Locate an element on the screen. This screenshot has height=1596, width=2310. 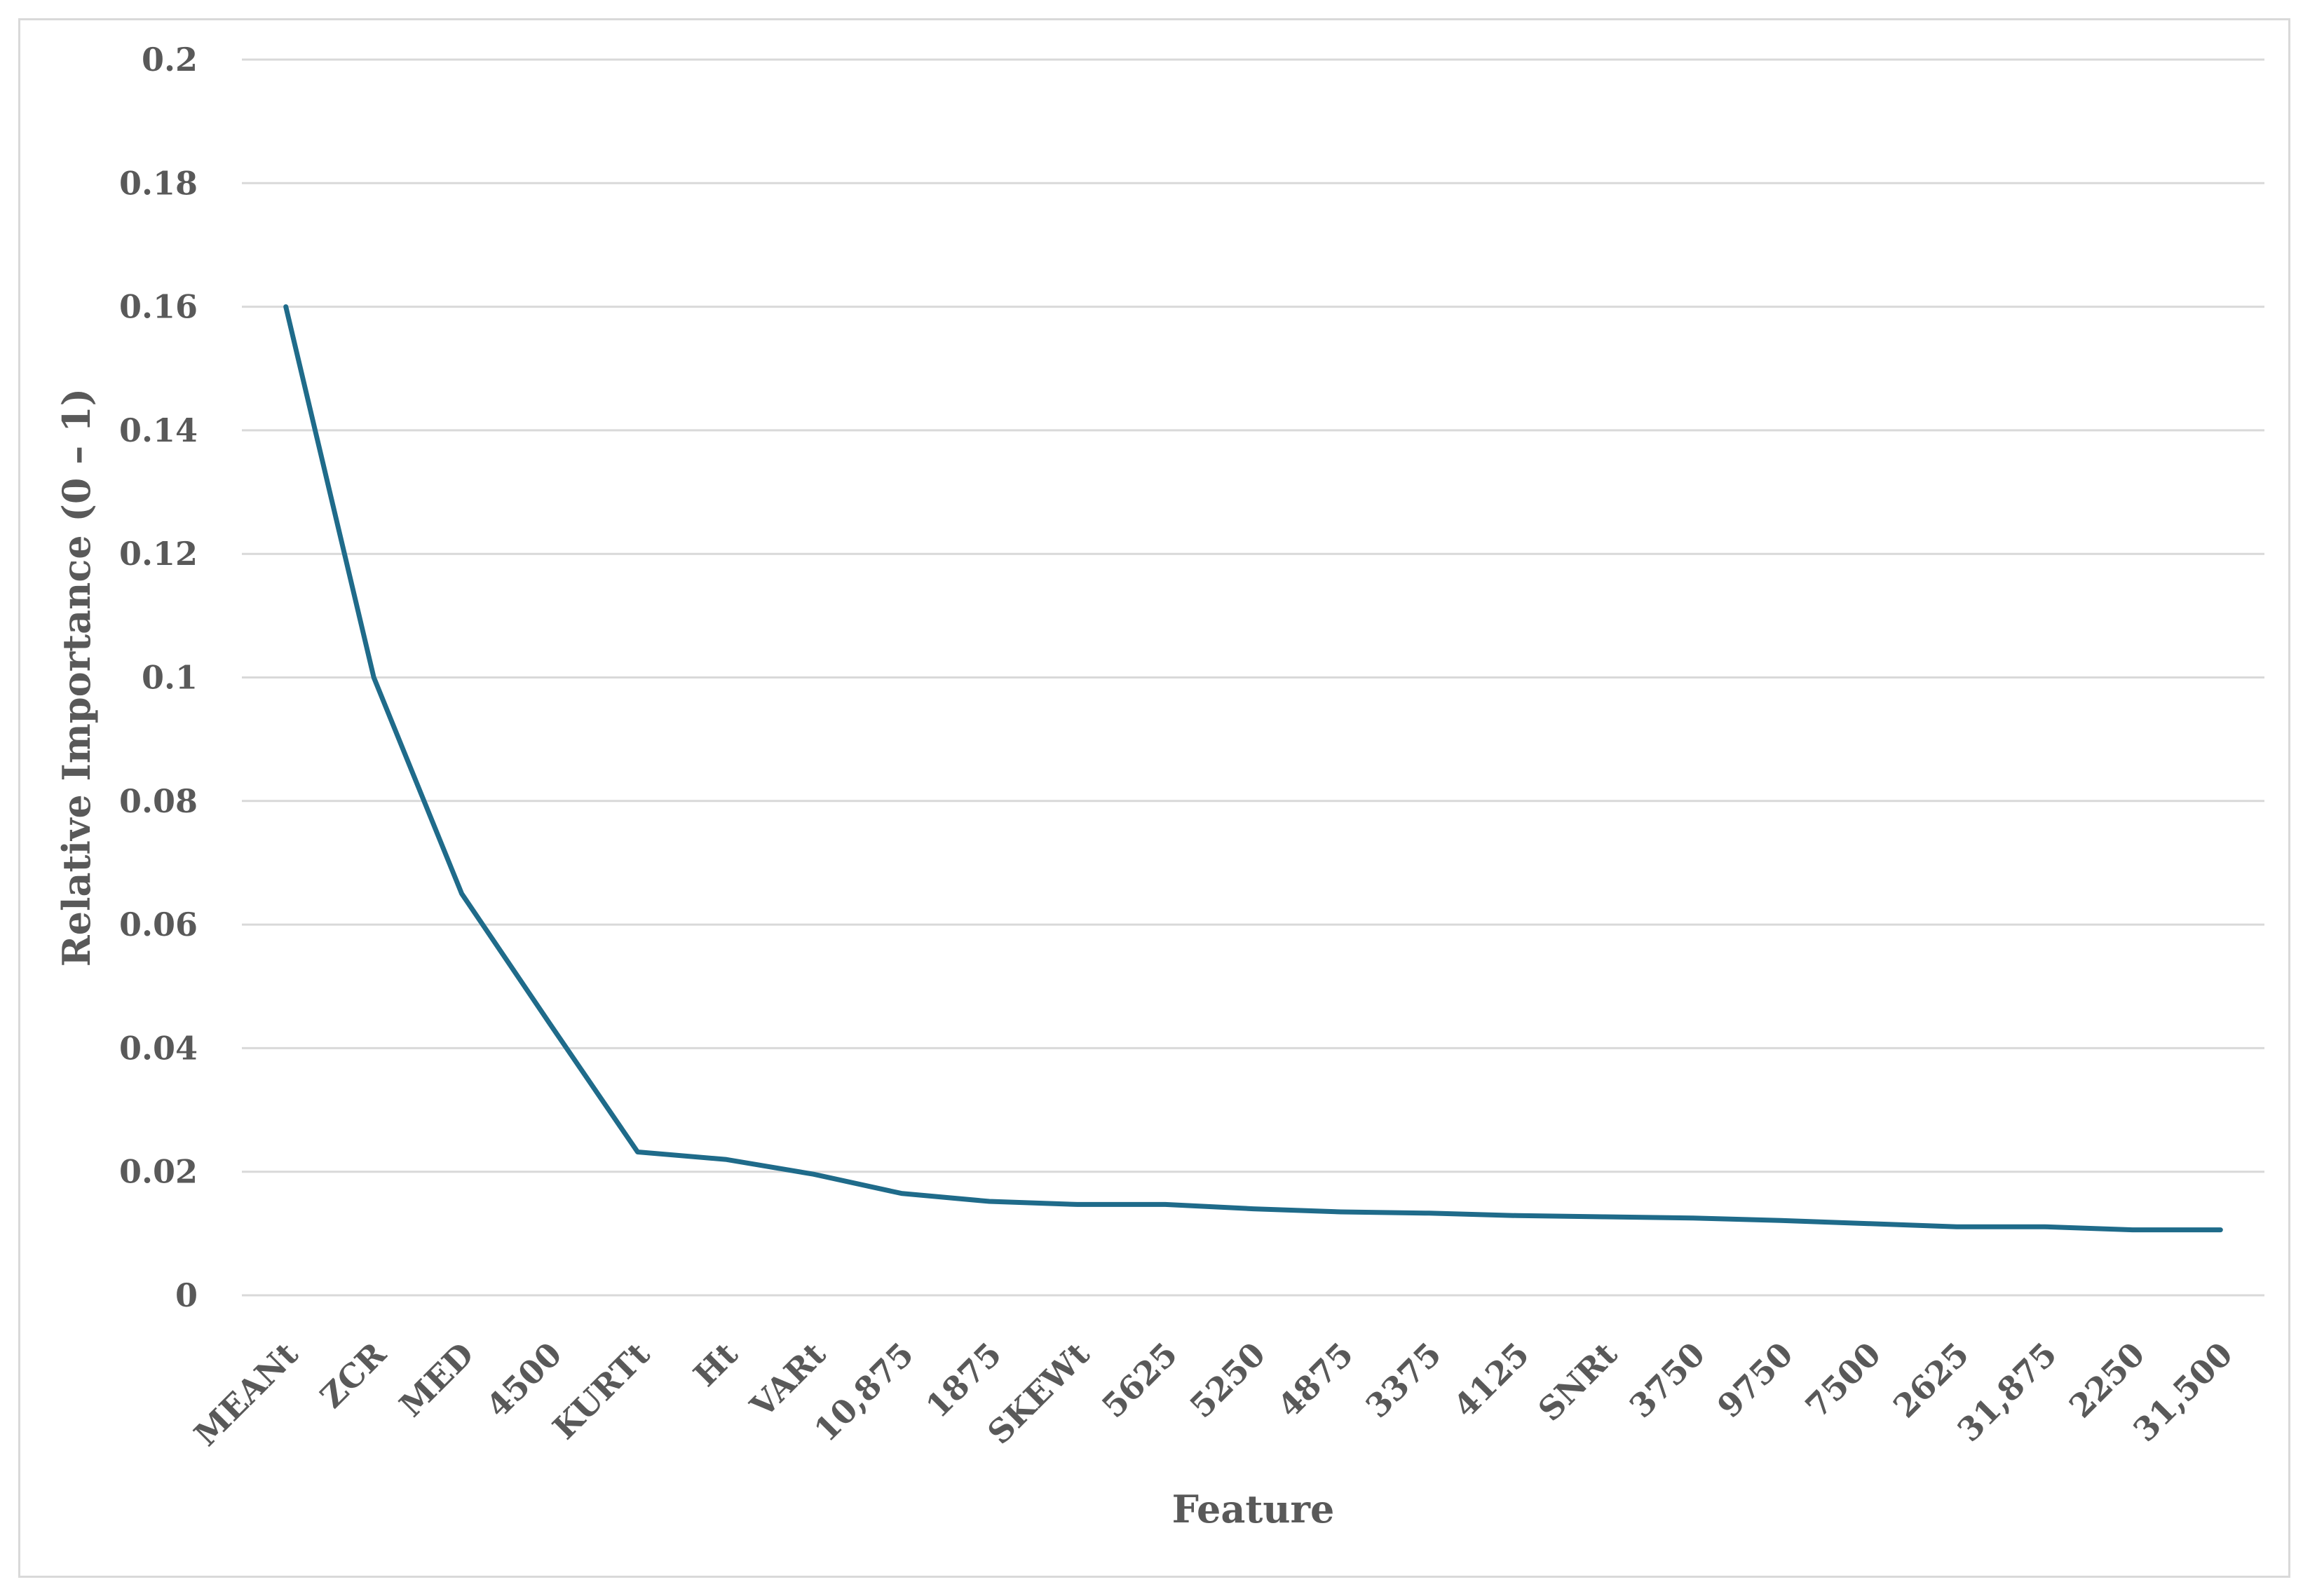
y-tick-label: 0.06 is located at coordinates (158, 925).